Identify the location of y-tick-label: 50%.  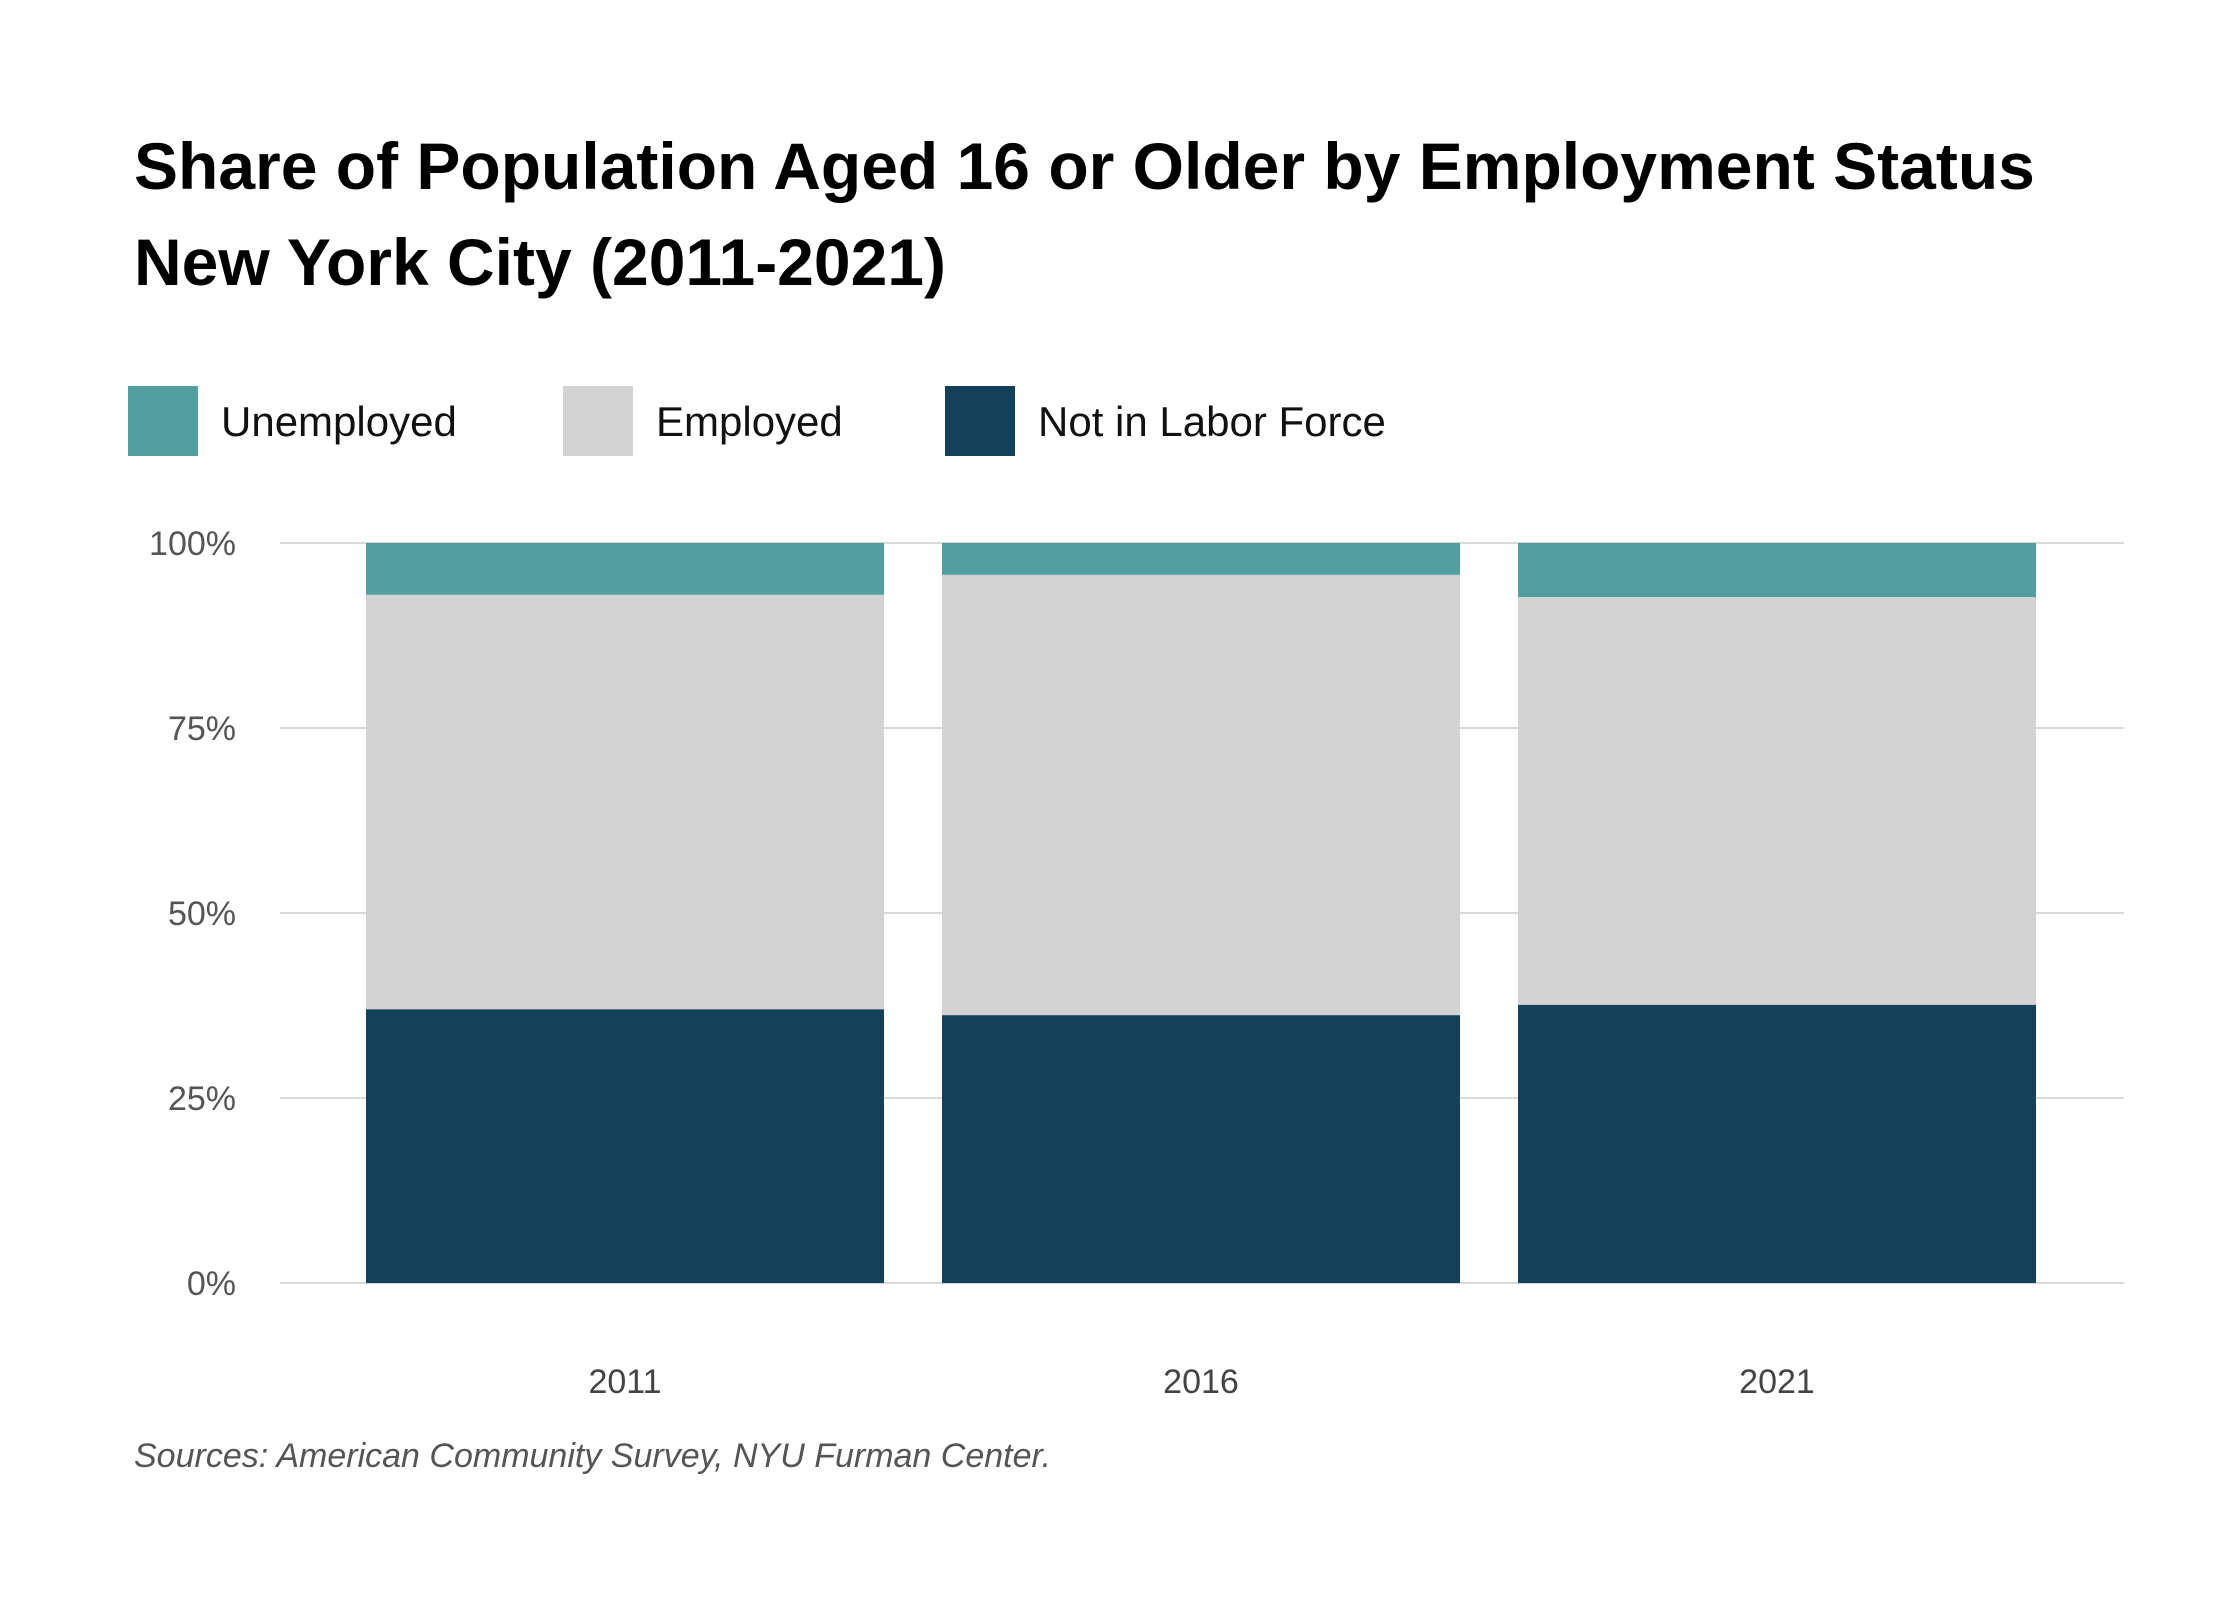
(202, 914).